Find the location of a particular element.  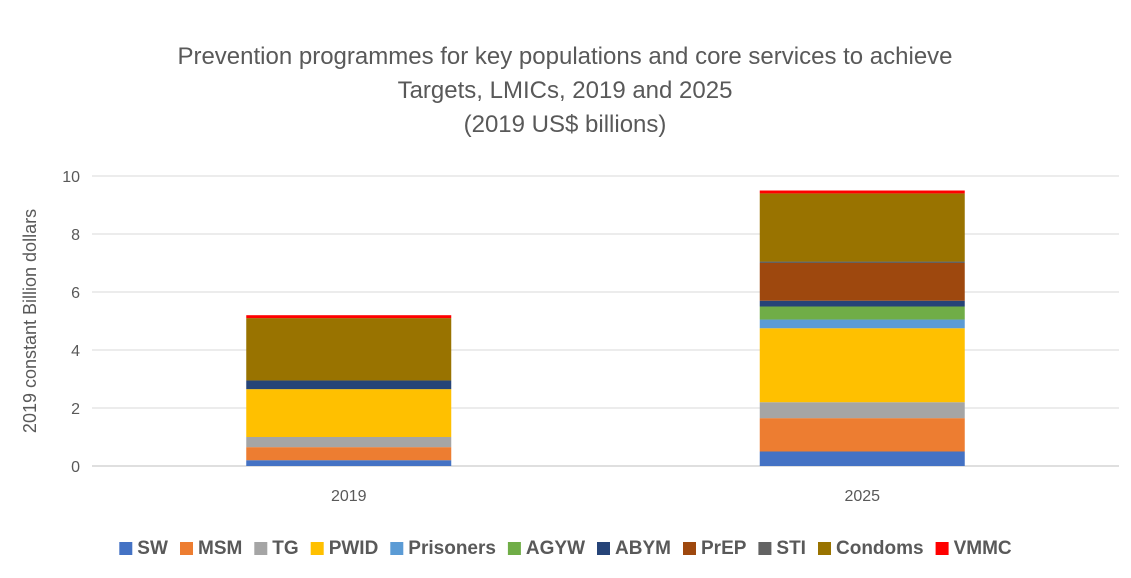

chart-title-line-2: Targets, LMICs, 2019 and 2025 is located at coordinates (565, 90).